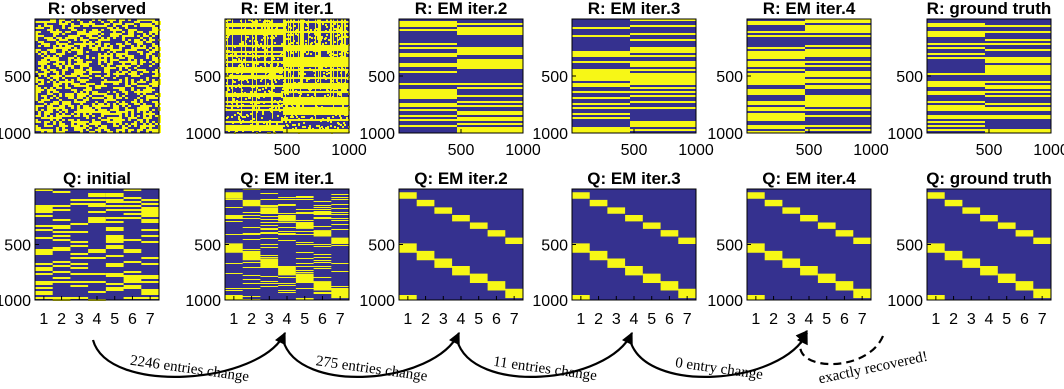 The image size is (1064, 389). Describe the element at coordinates (97, 9) in the screenshot. I see `panel-title: R: observed` at that location.